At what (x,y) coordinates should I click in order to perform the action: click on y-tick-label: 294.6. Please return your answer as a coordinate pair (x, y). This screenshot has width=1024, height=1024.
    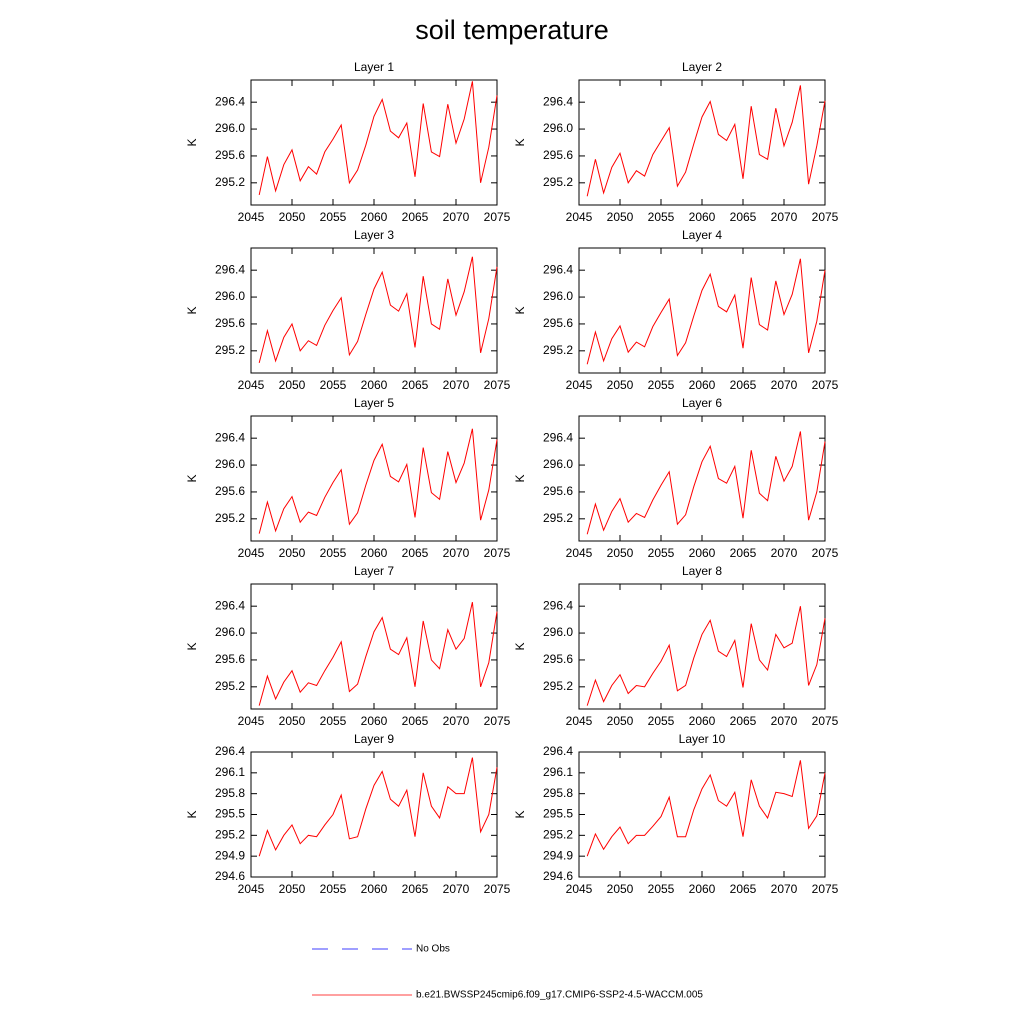
    Looking at the image, I should click on (558, 876).